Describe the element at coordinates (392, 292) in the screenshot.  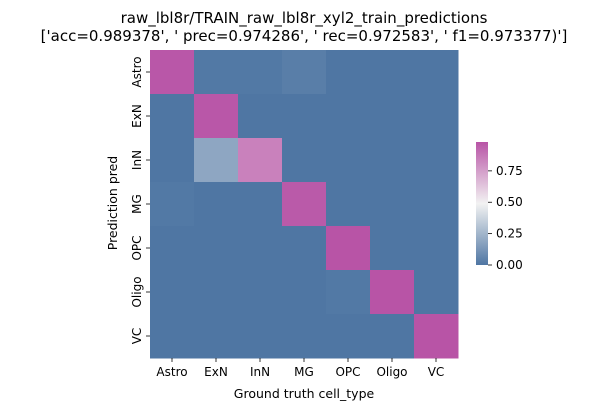
I see `heatmap-cell-Oligo-Oligo` at that location.